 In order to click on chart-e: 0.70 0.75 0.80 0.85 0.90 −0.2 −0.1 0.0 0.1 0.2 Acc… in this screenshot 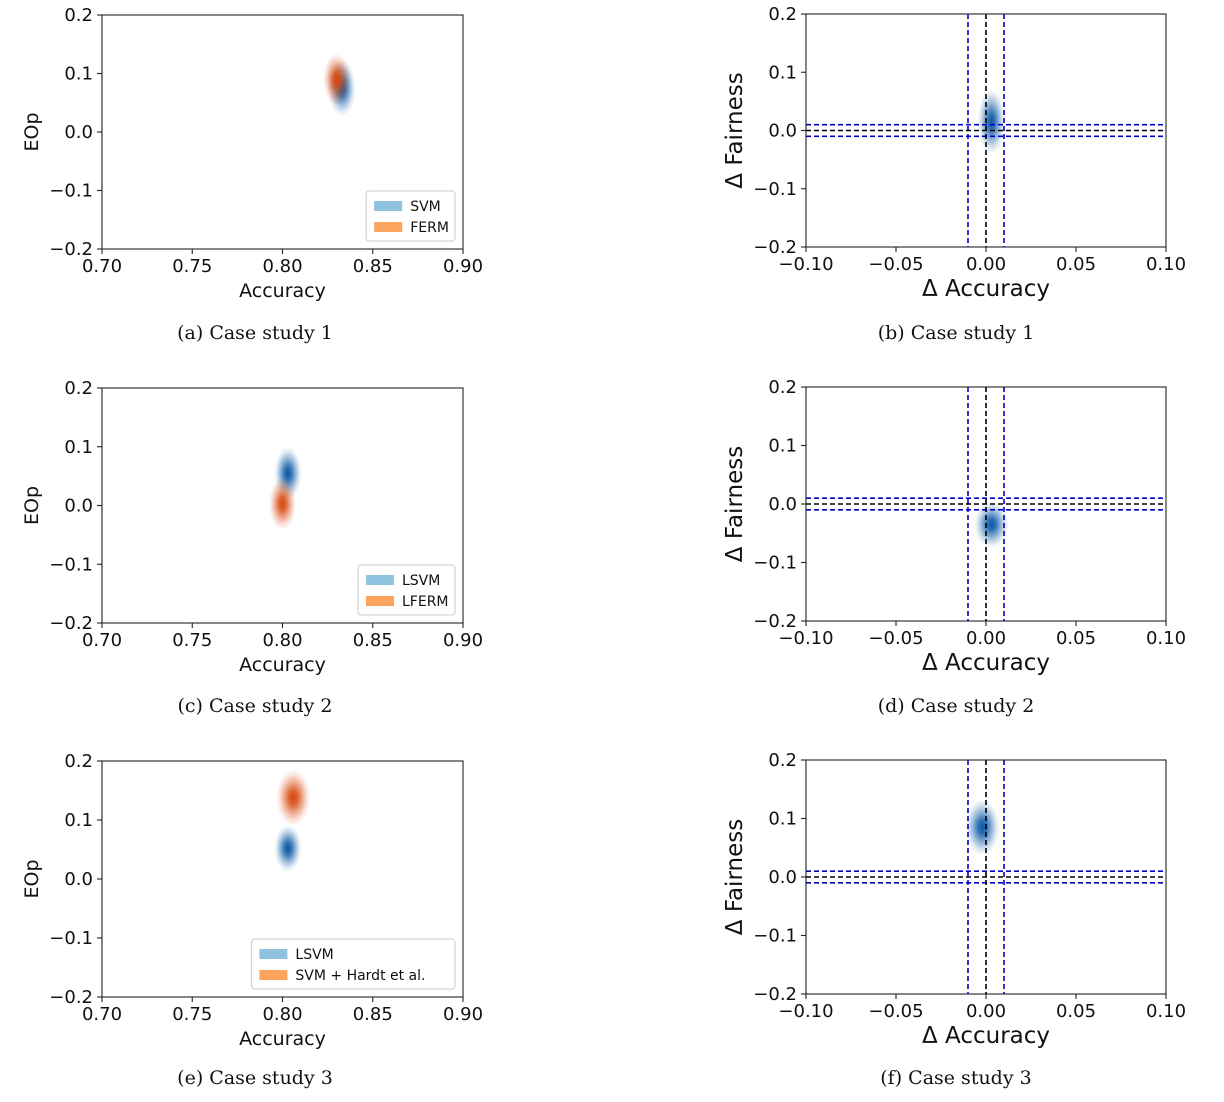, I will do `click(252, 920)`.